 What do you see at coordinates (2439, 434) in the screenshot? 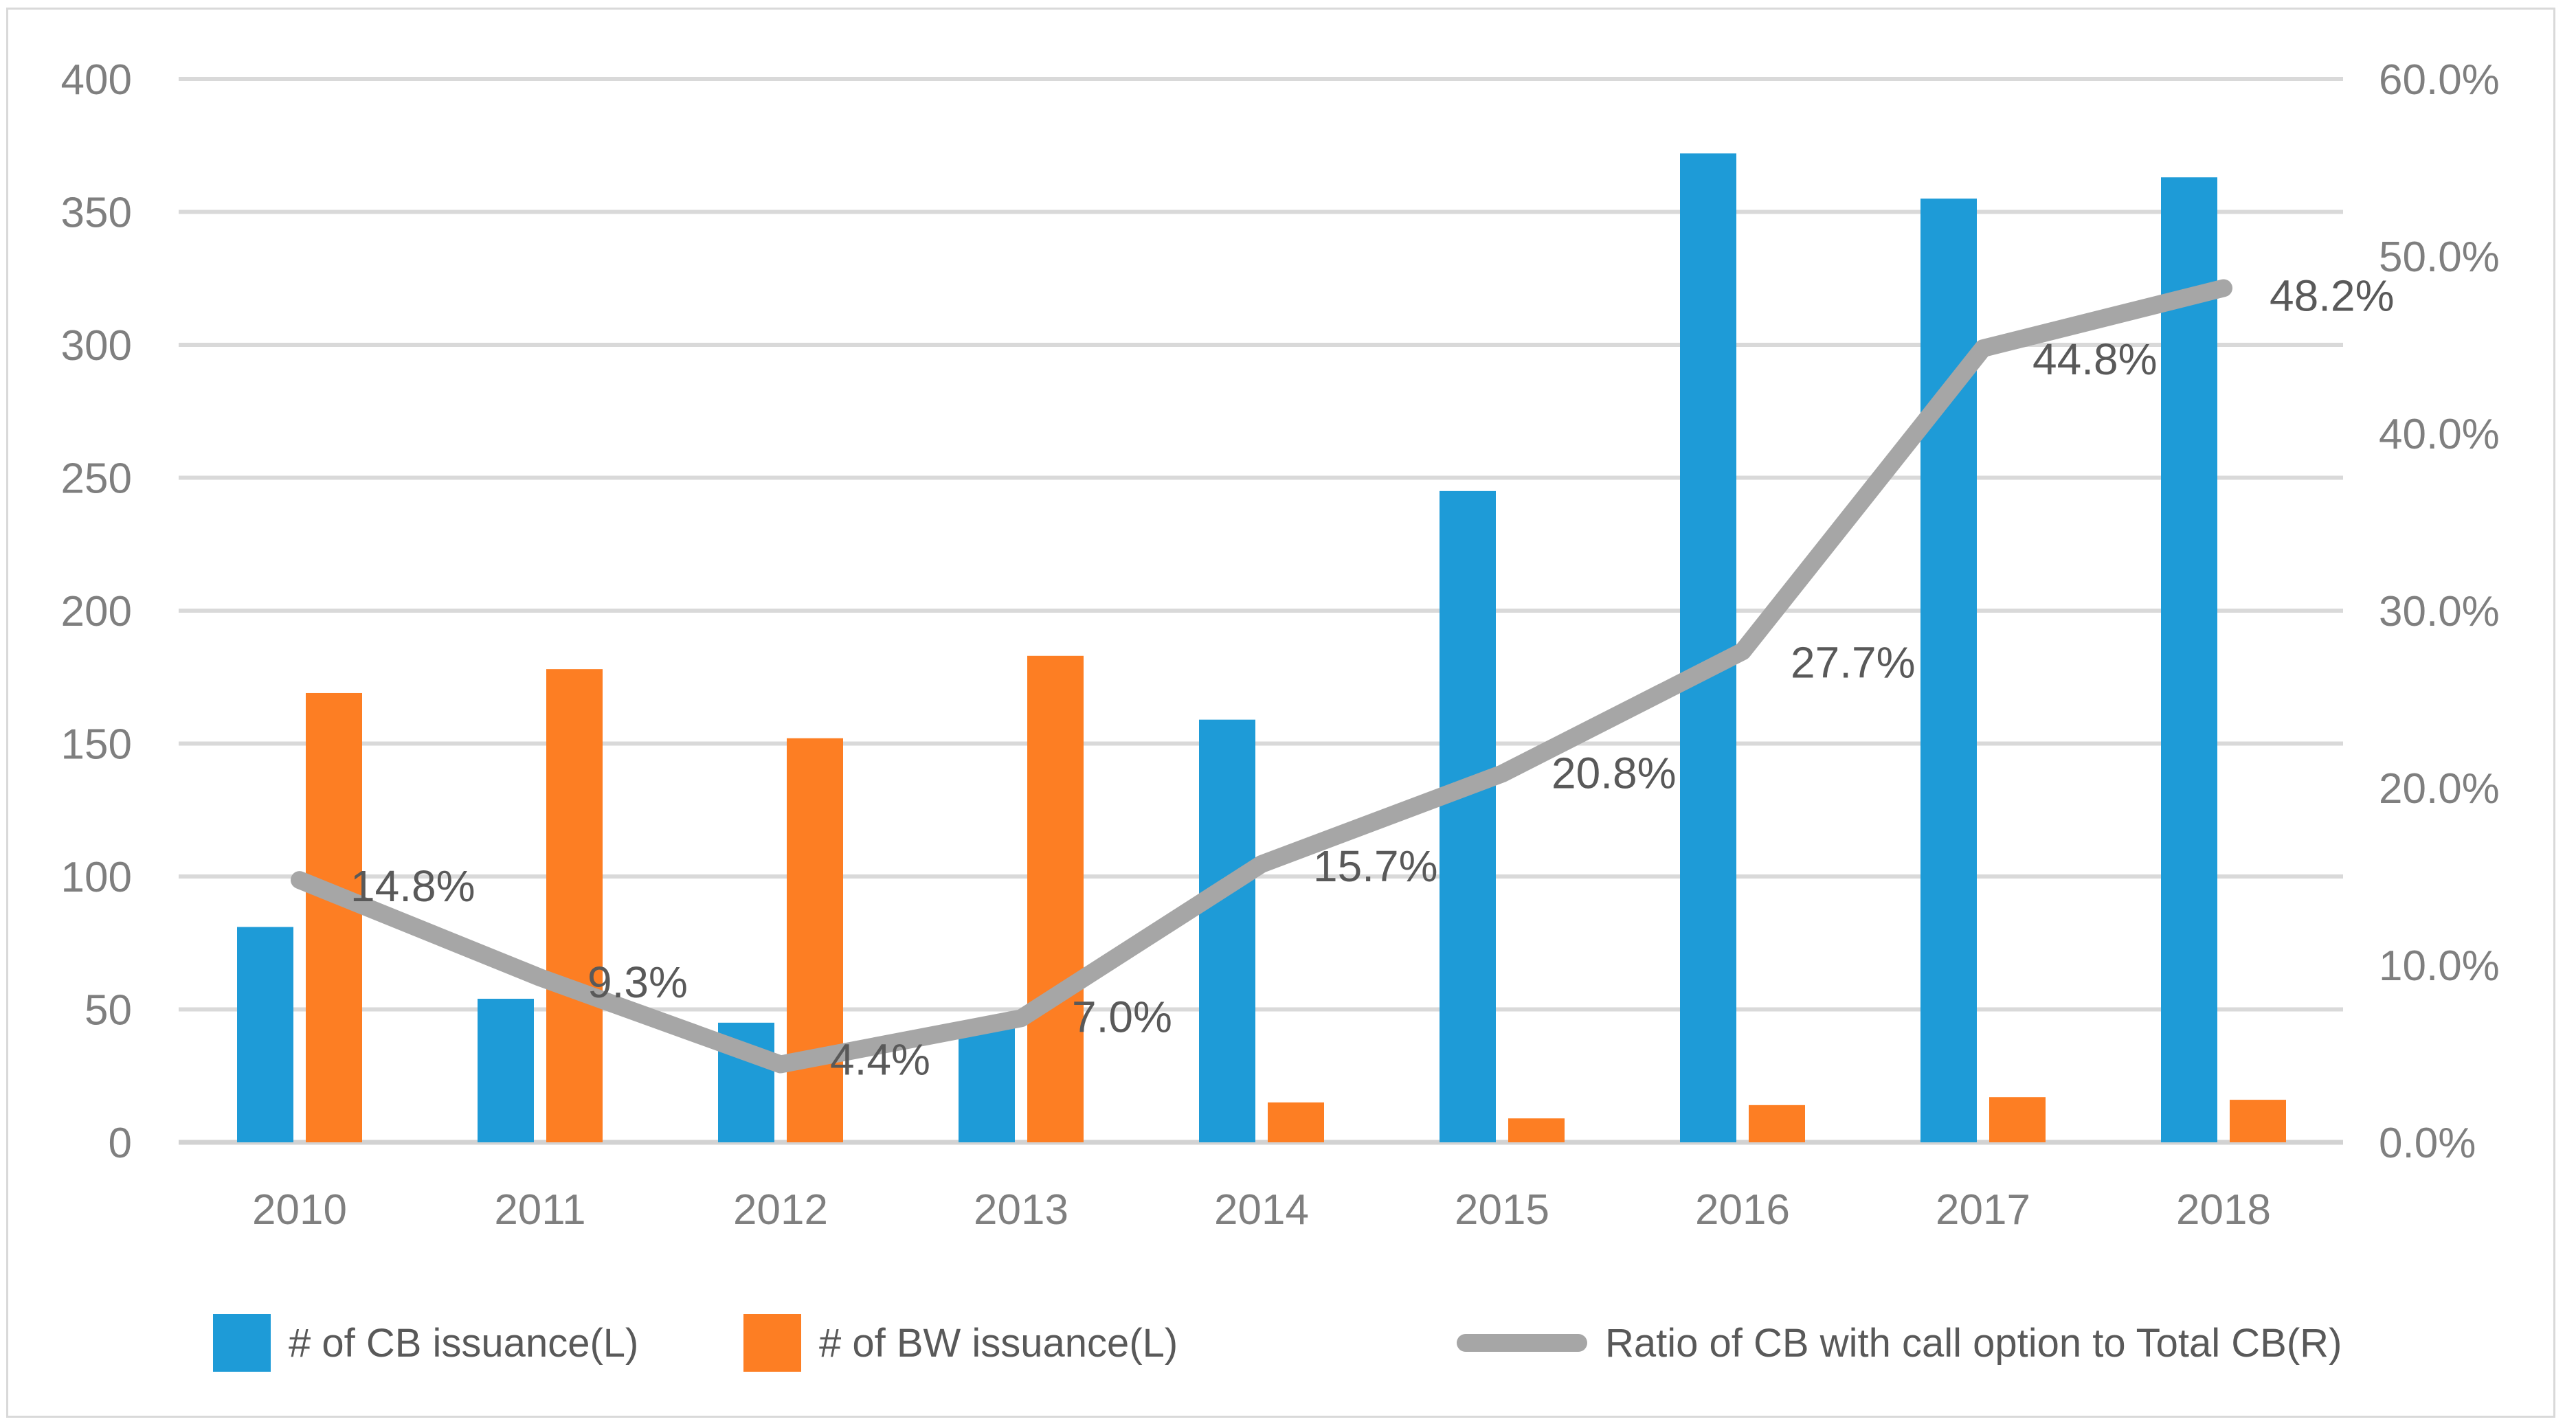
I see `right-axis-tick-40.0%: 40.0%` at bounding box center [2439, 434].